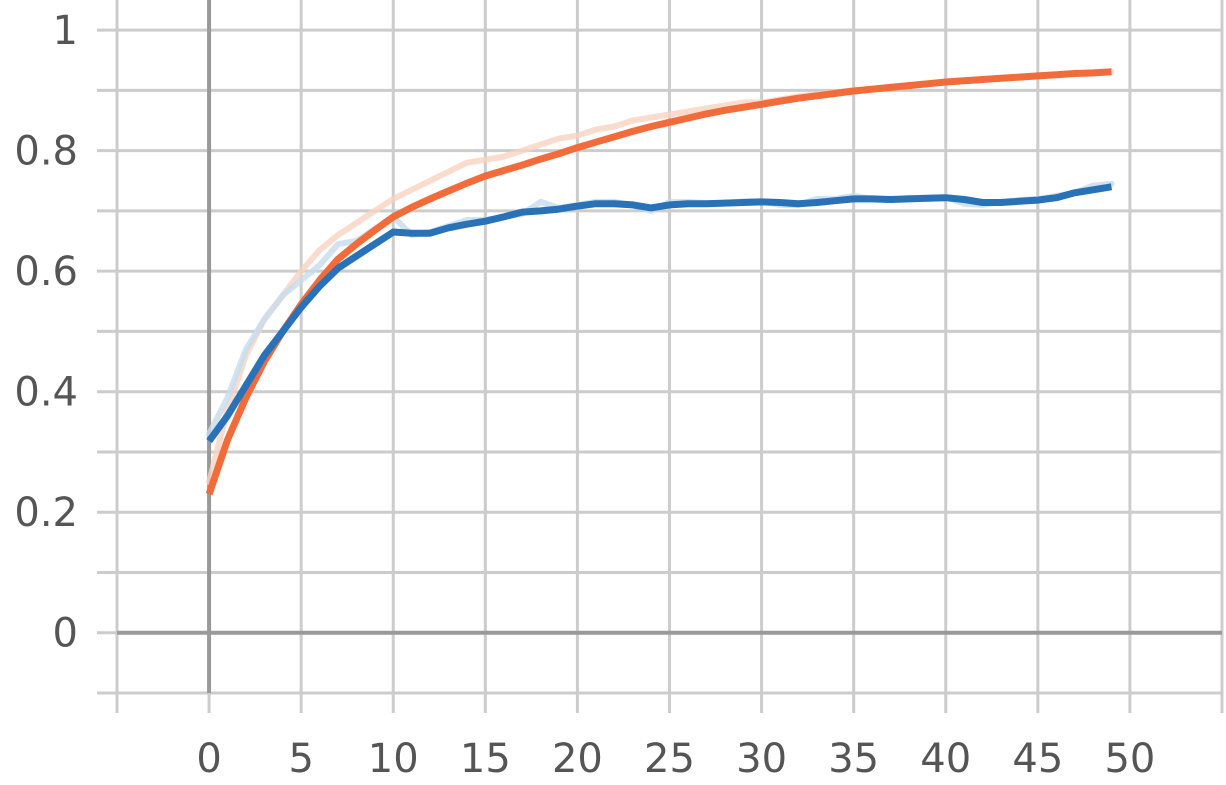  Describe the element at coordinates (46, 513) in the screenshot. I see `y-tick-label: 0.2` at that location.